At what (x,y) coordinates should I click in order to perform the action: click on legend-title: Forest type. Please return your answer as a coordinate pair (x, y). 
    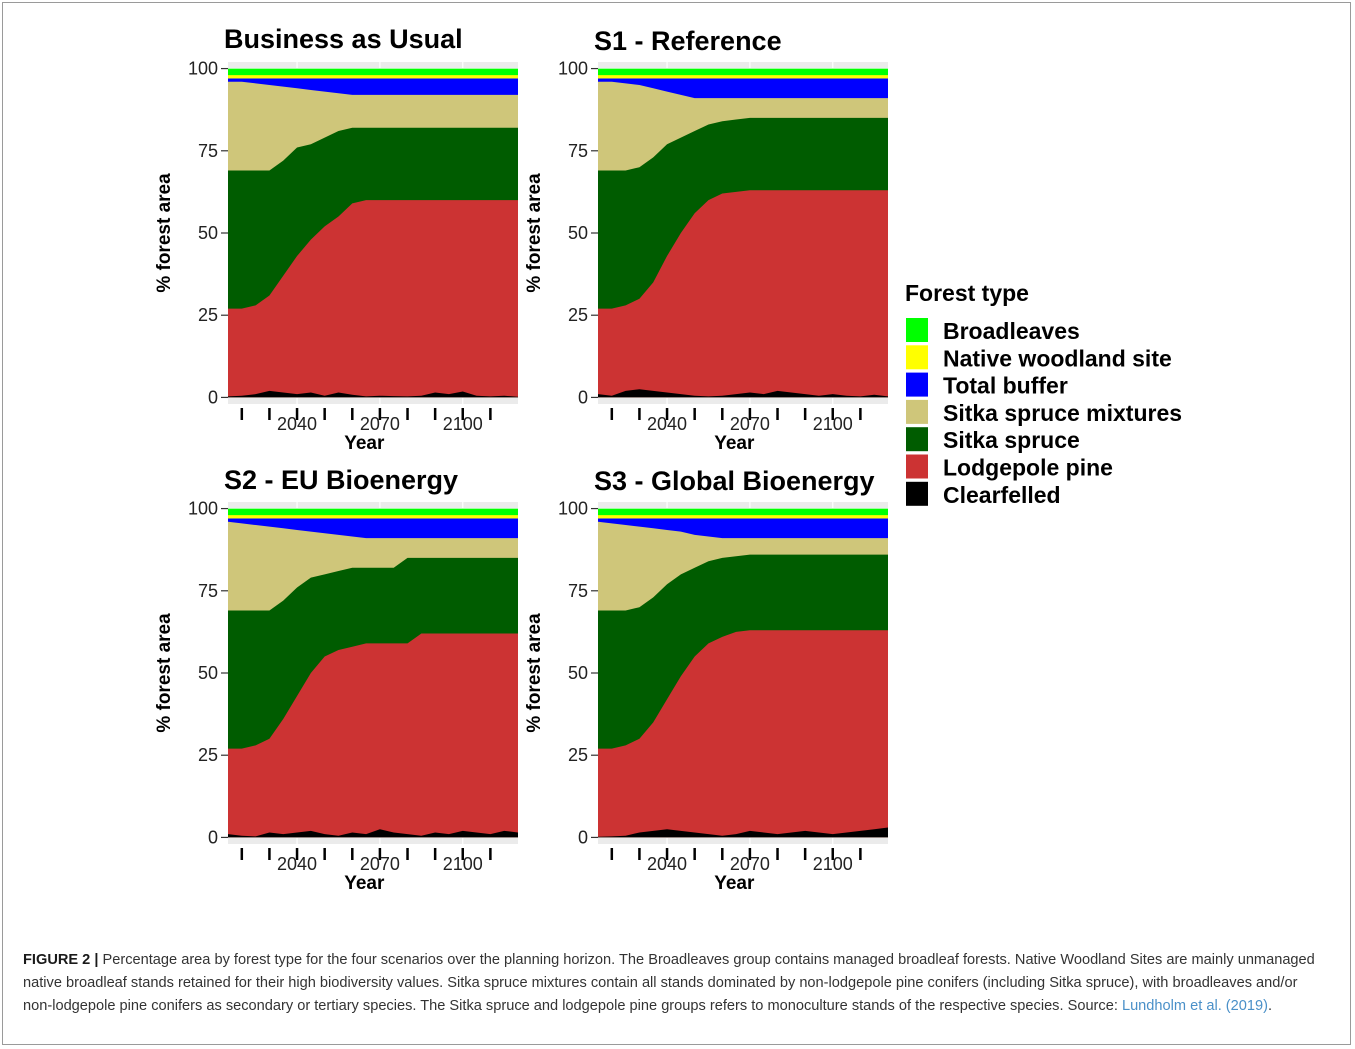
    Looking at the image, I should click on (967, 293).